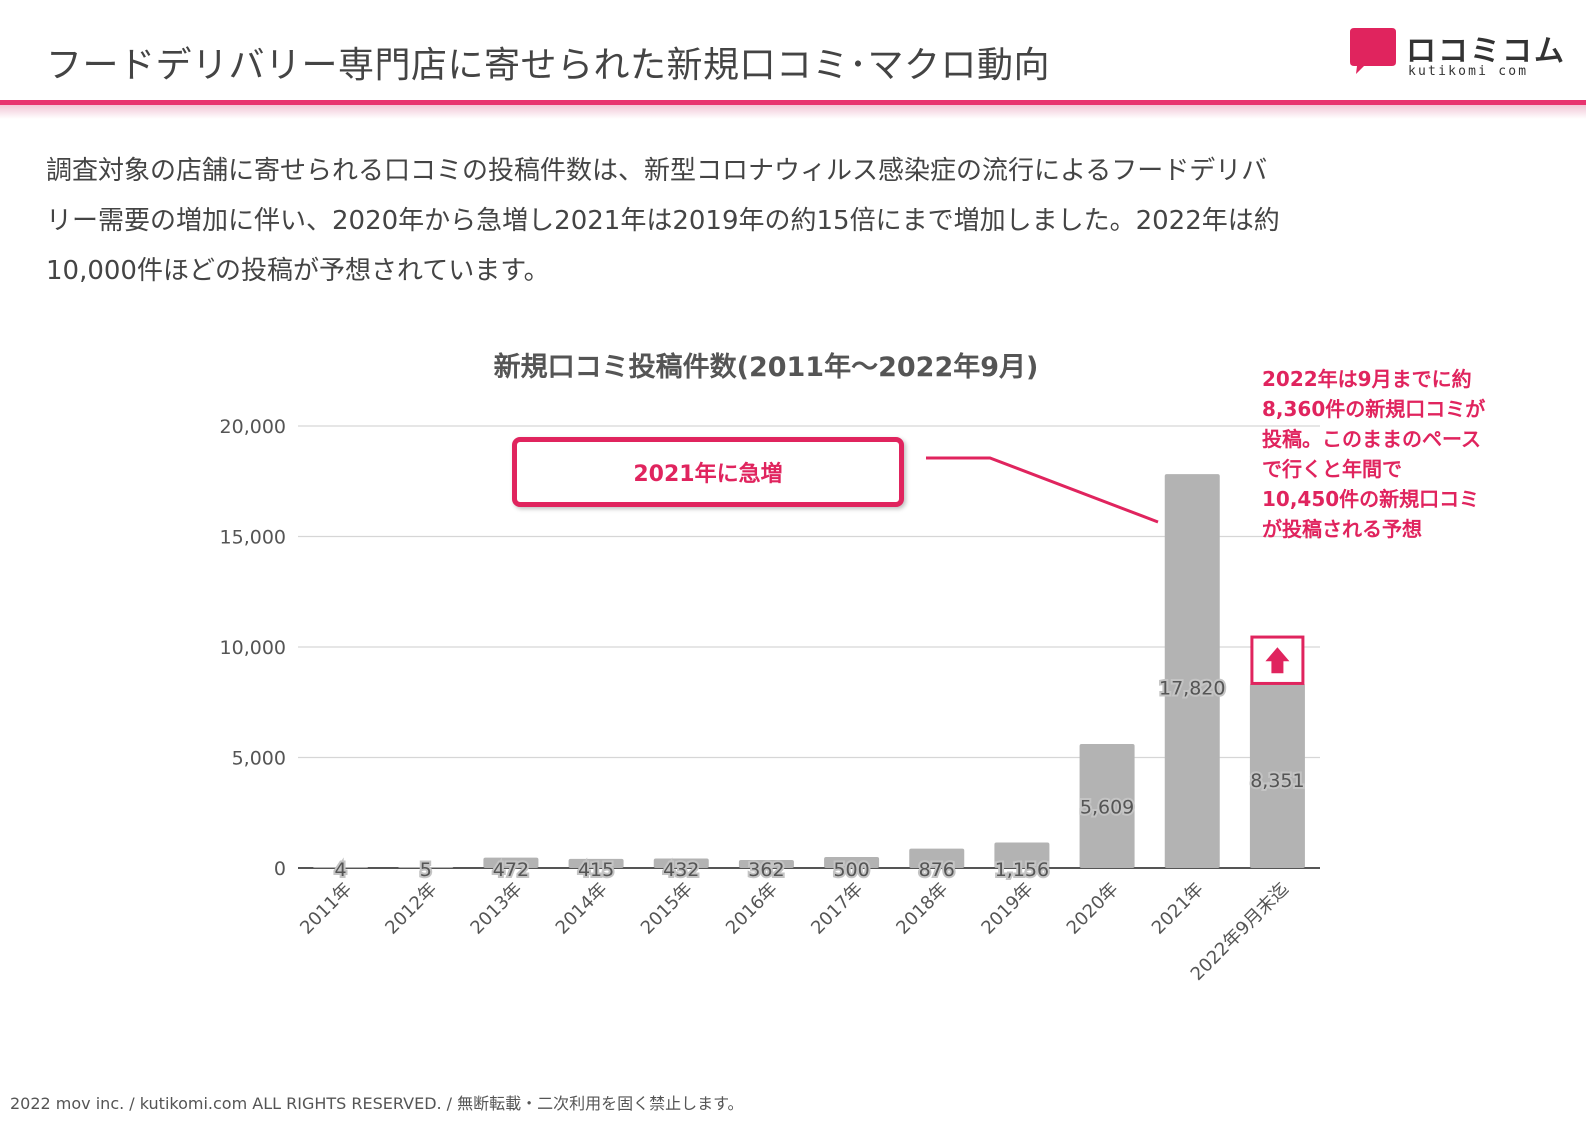  What do you see at coordinates (1342, 529) in the screenshot?
I see `projection-note-line: が投稿される予想` at bounding box center [1342, 529].